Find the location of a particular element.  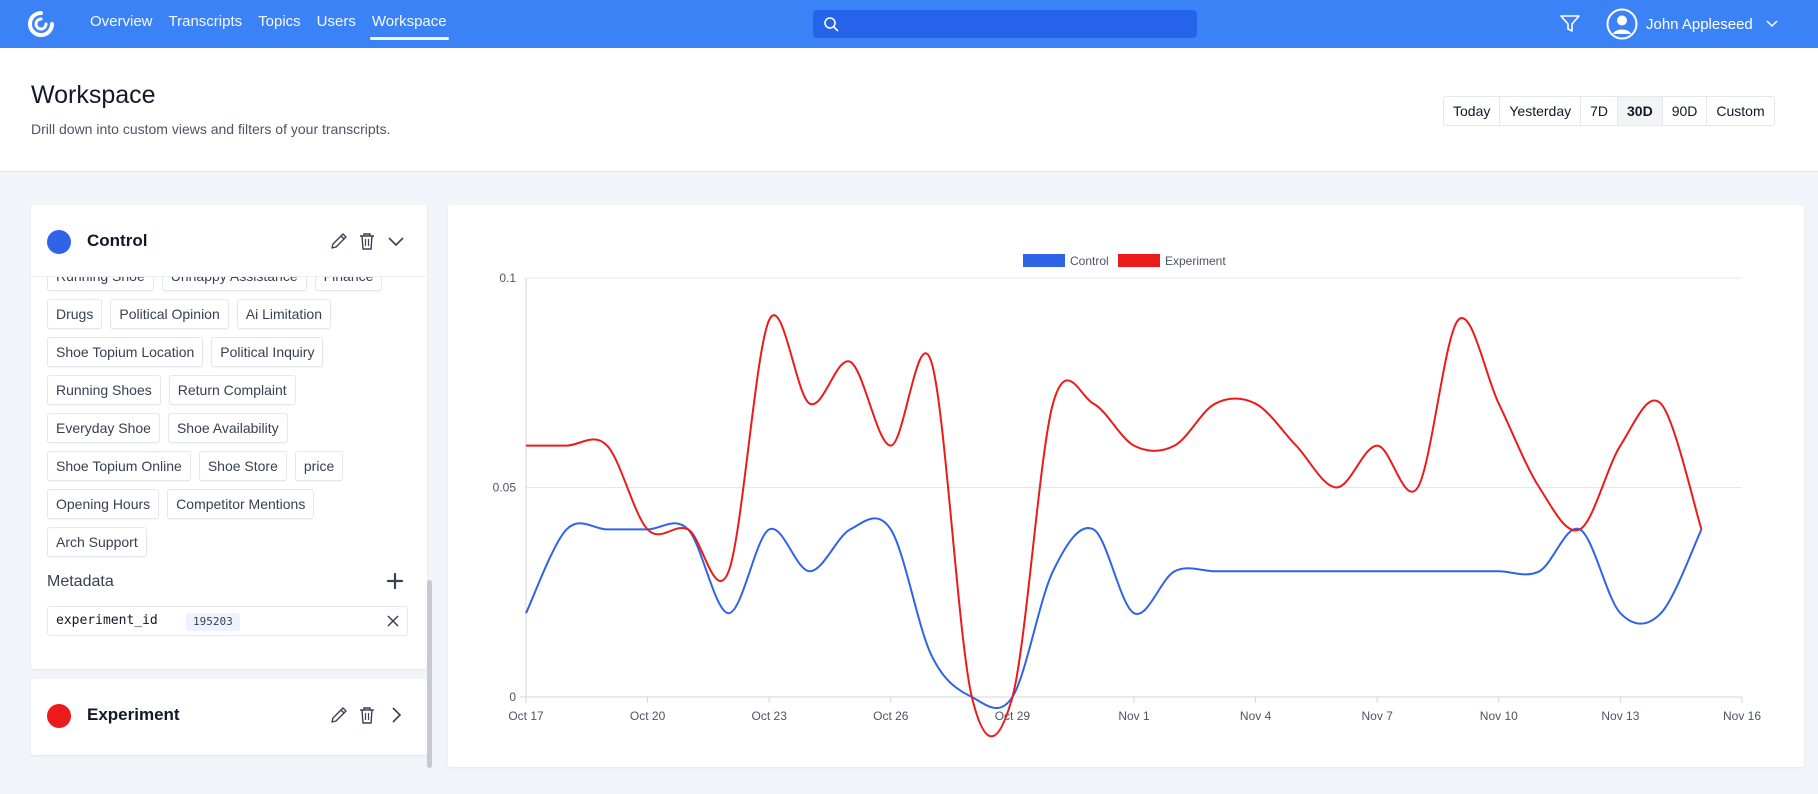

nav-overview: Overview is located at coordinates (121, 21).